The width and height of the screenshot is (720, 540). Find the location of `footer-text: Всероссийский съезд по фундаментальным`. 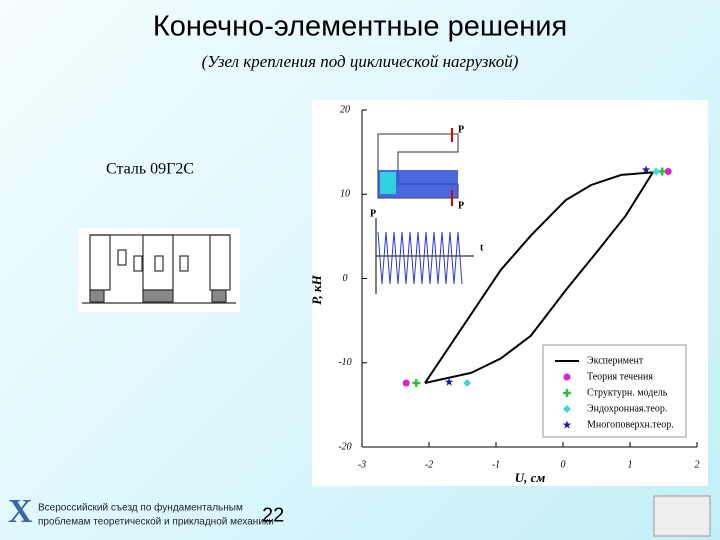

footer-text: Всероссийский съезд по фундаментальным is located at coordinates (140, 508).